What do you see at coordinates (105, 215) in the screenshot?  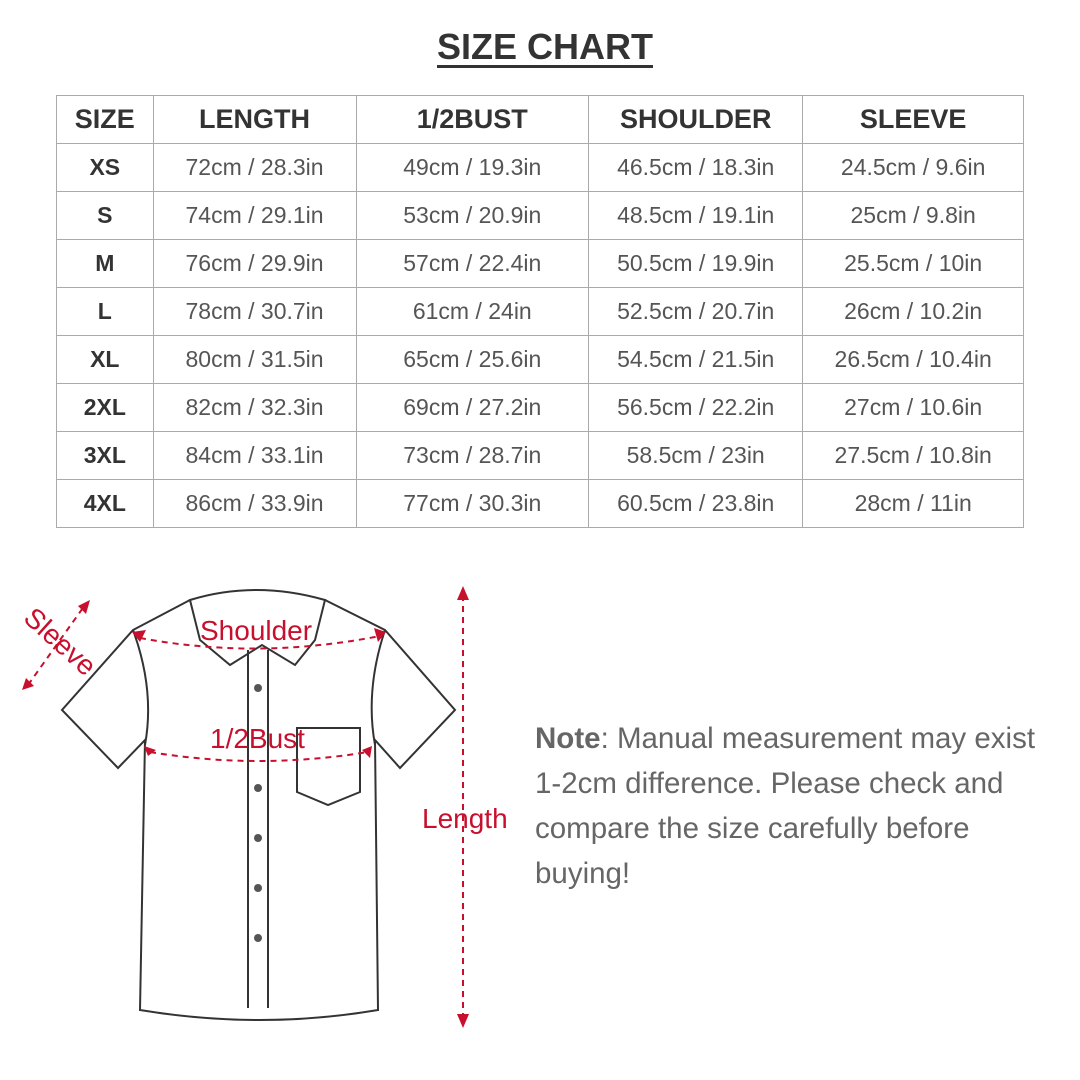 I see `size-cell: S` at bounding box center [105, 215].